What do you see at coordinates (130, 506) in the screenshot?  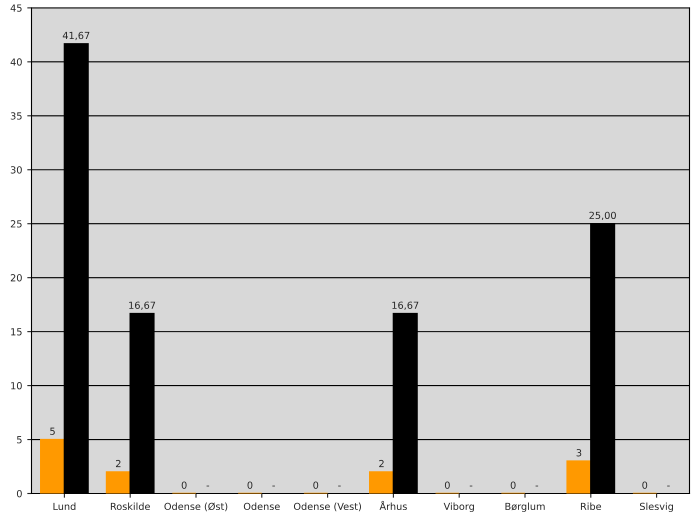 I see `x-tick-label: Roskilde` at bounding box center [130, 506].